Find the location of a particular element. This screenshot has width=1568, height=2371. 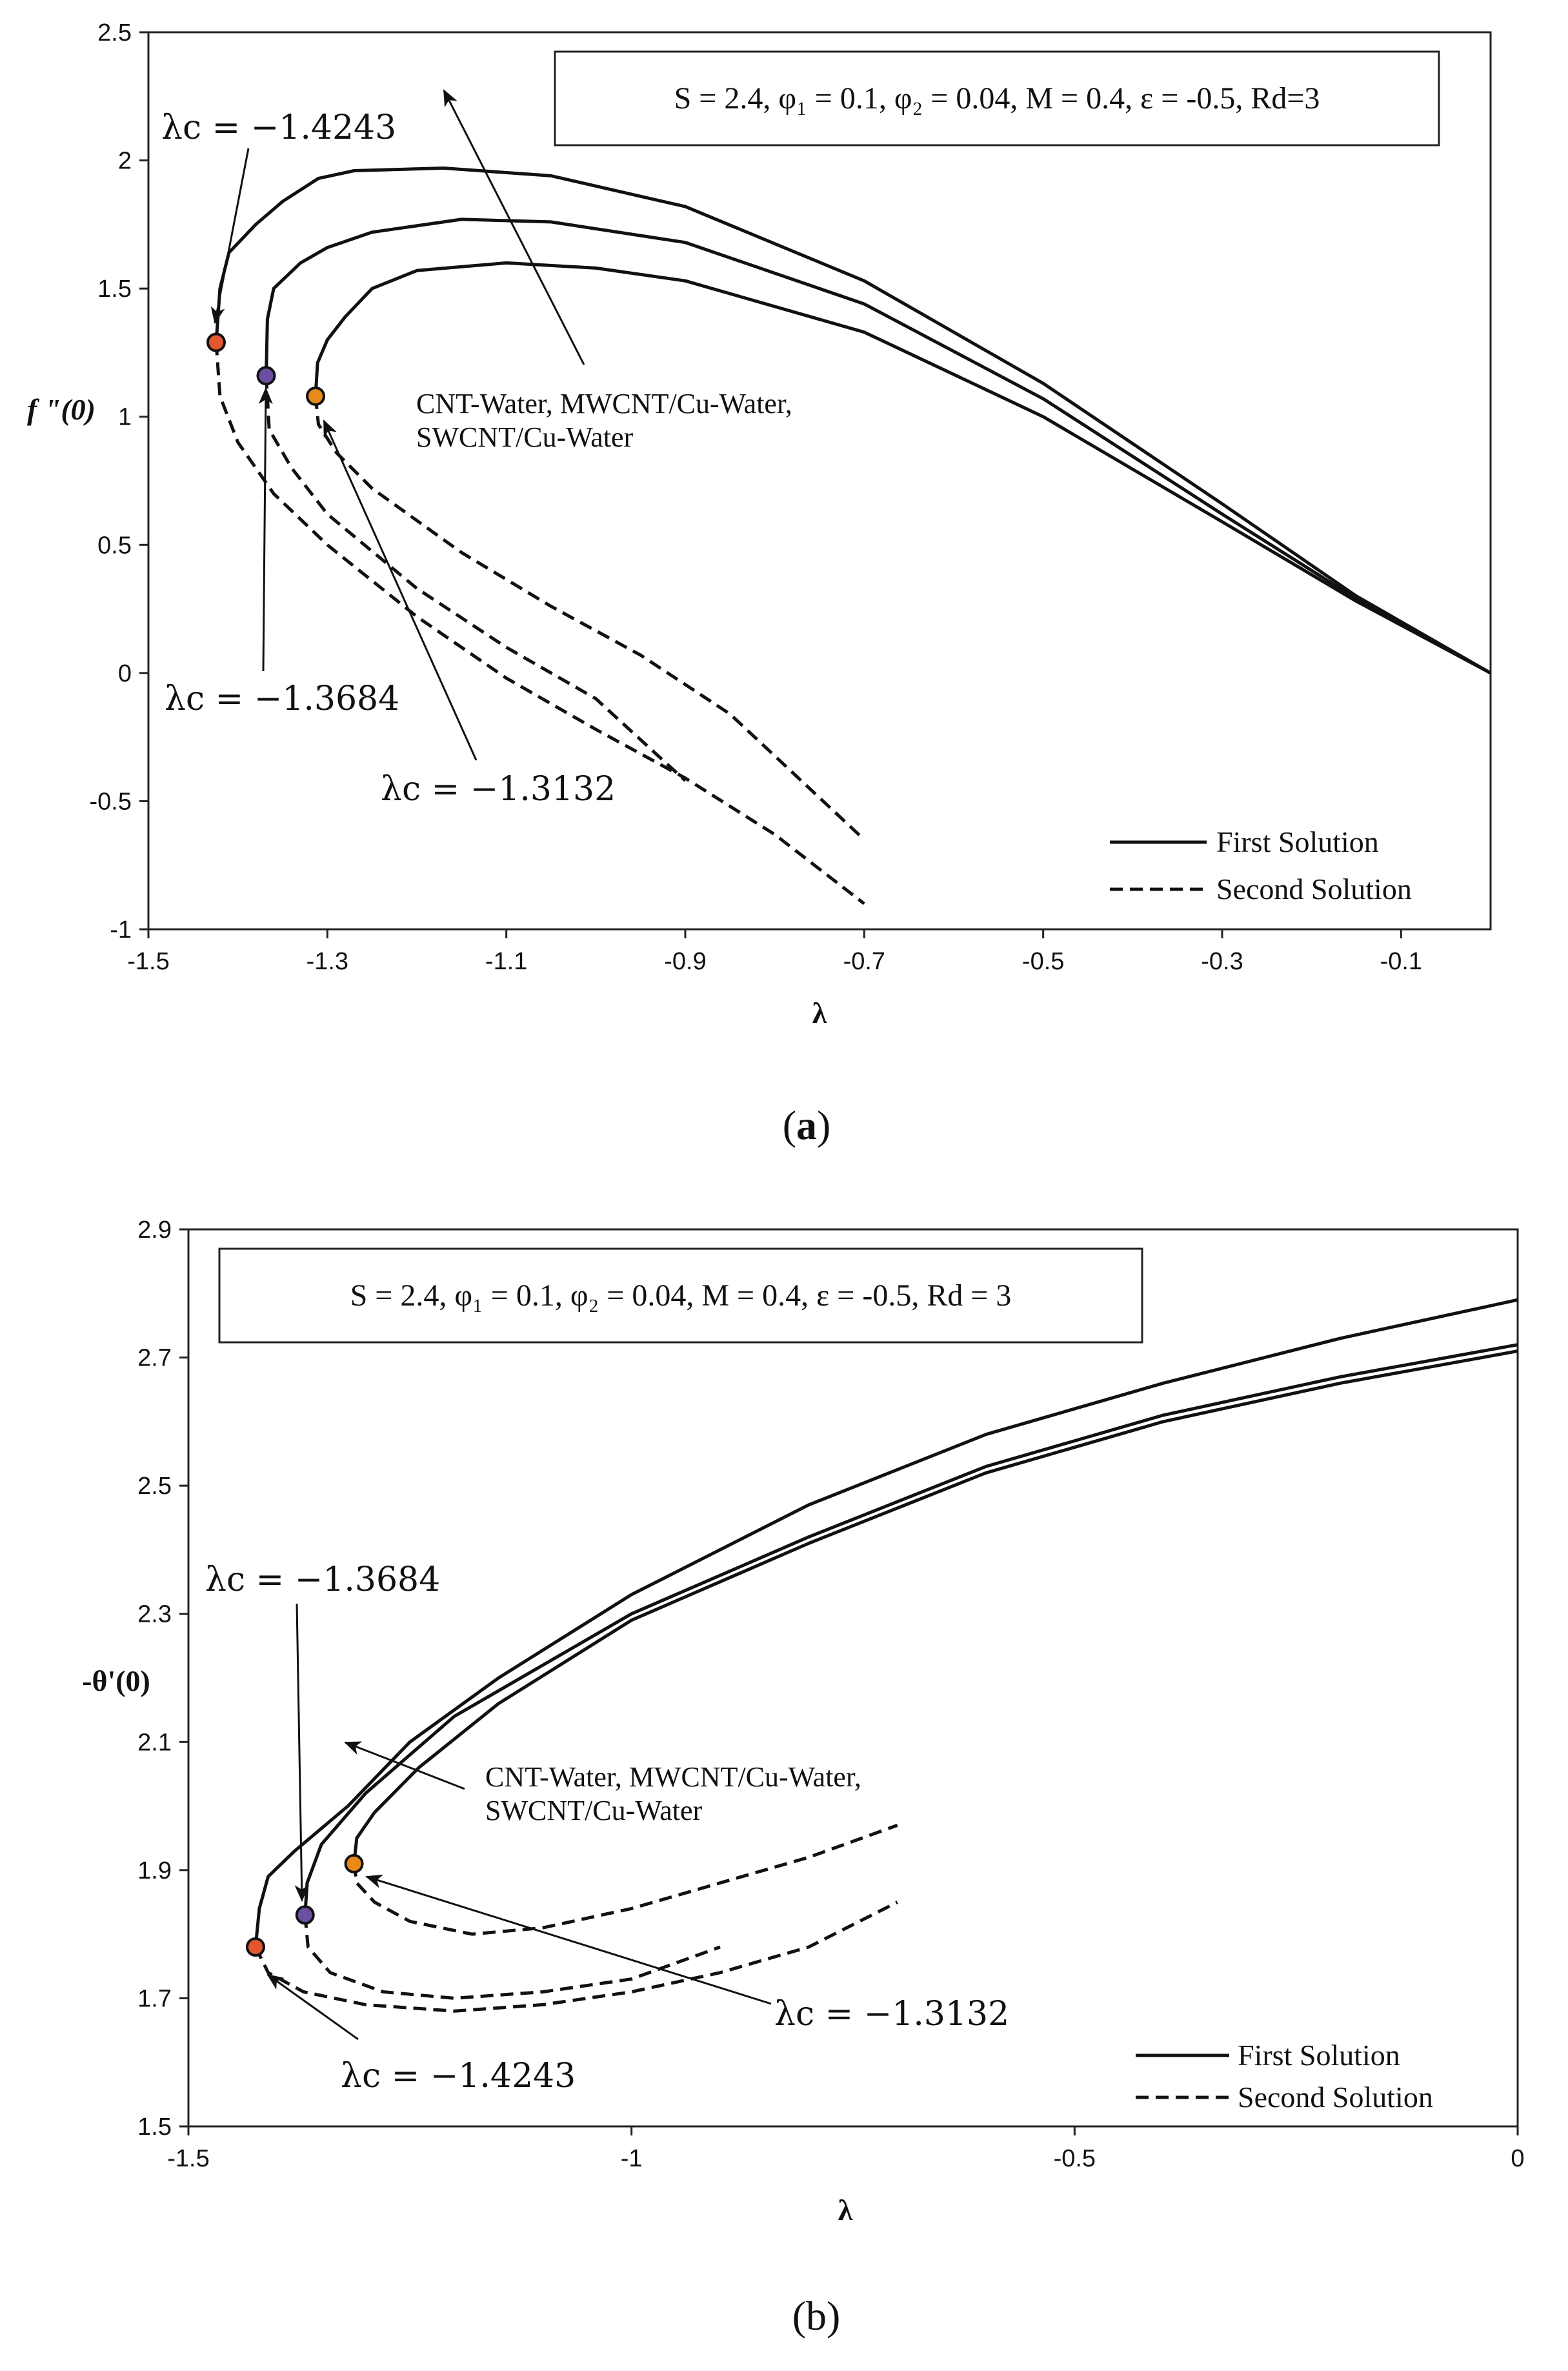

panel-a-x-tick-label: -1.3 is located at coordinates (327, 961).